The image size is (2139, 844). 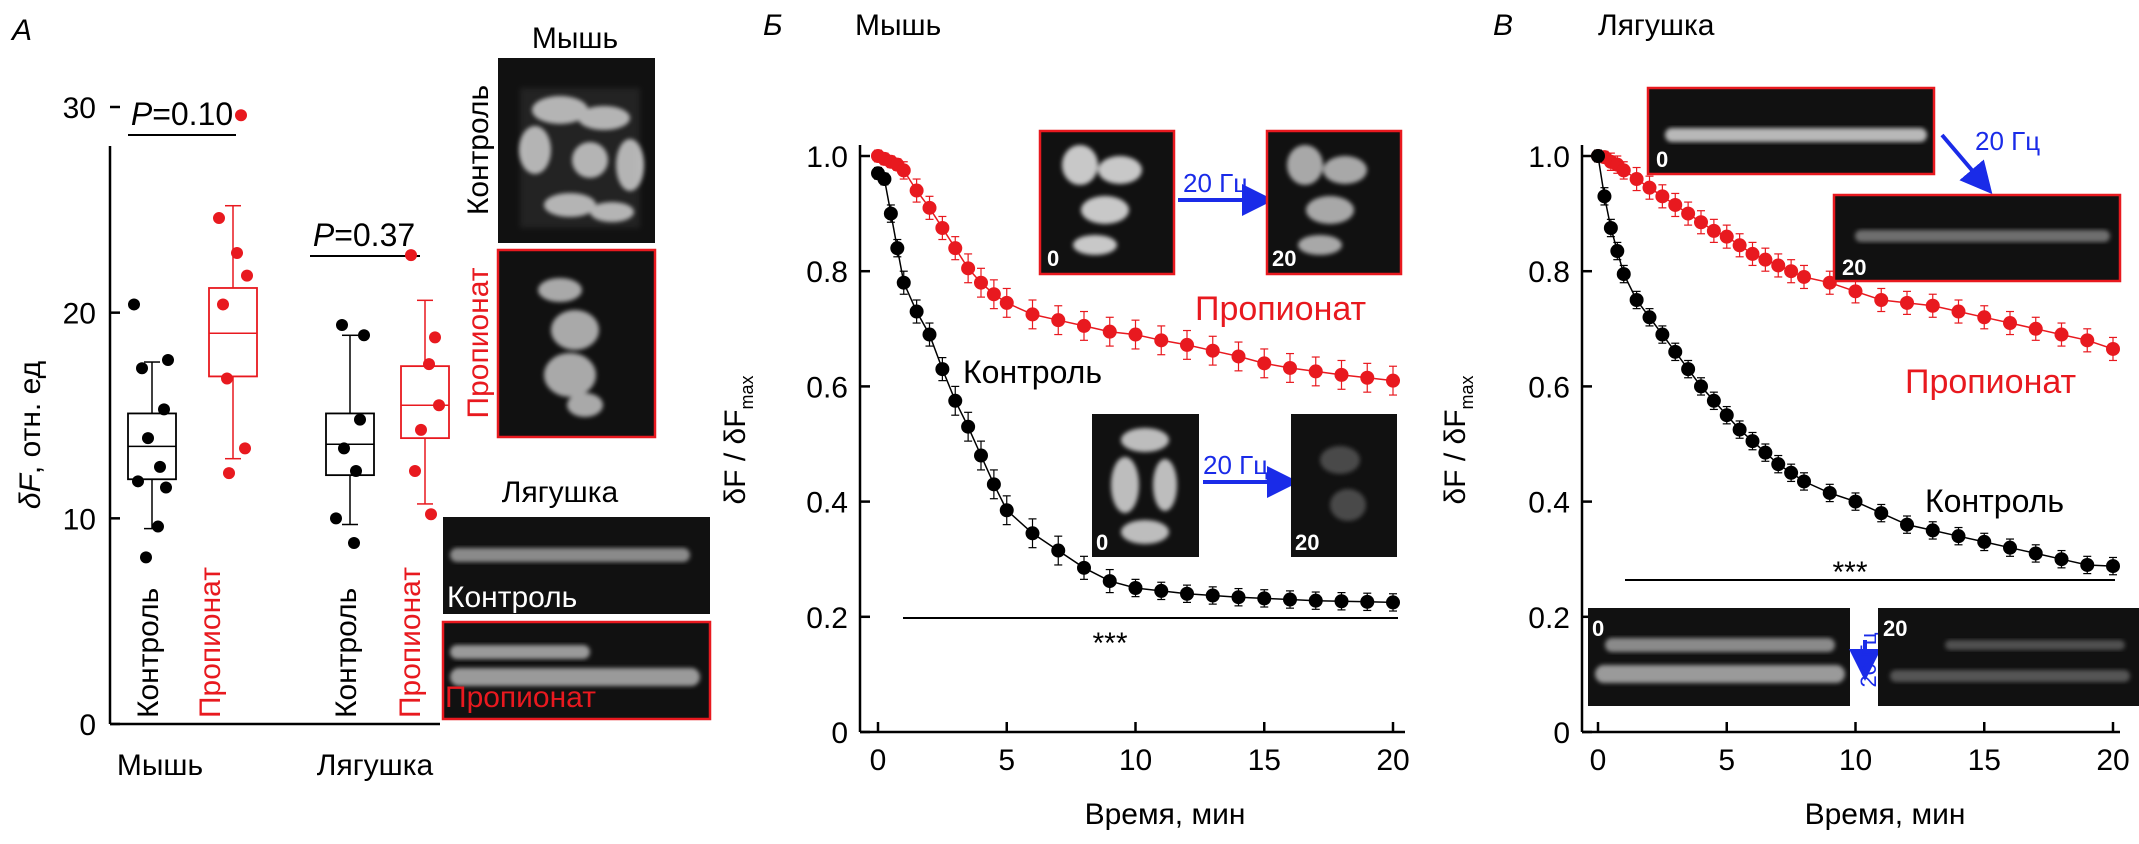 What do you see at coordinates (1215, 183) in the screenshot?
I see `panel-b-stim-label-1: 20 Гц` at bounding box center [1215, 183].